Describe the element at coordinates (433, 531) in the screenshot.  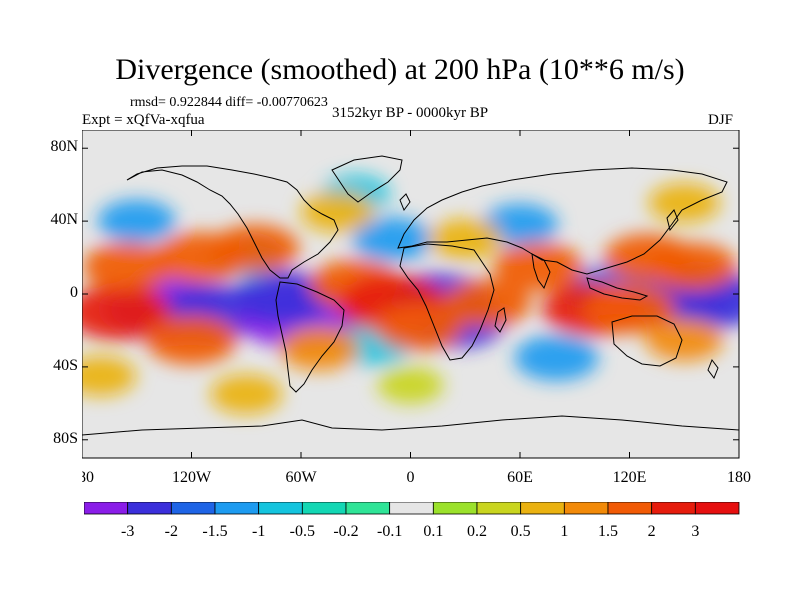
I see `colorbar-label: 0.1` at that location.